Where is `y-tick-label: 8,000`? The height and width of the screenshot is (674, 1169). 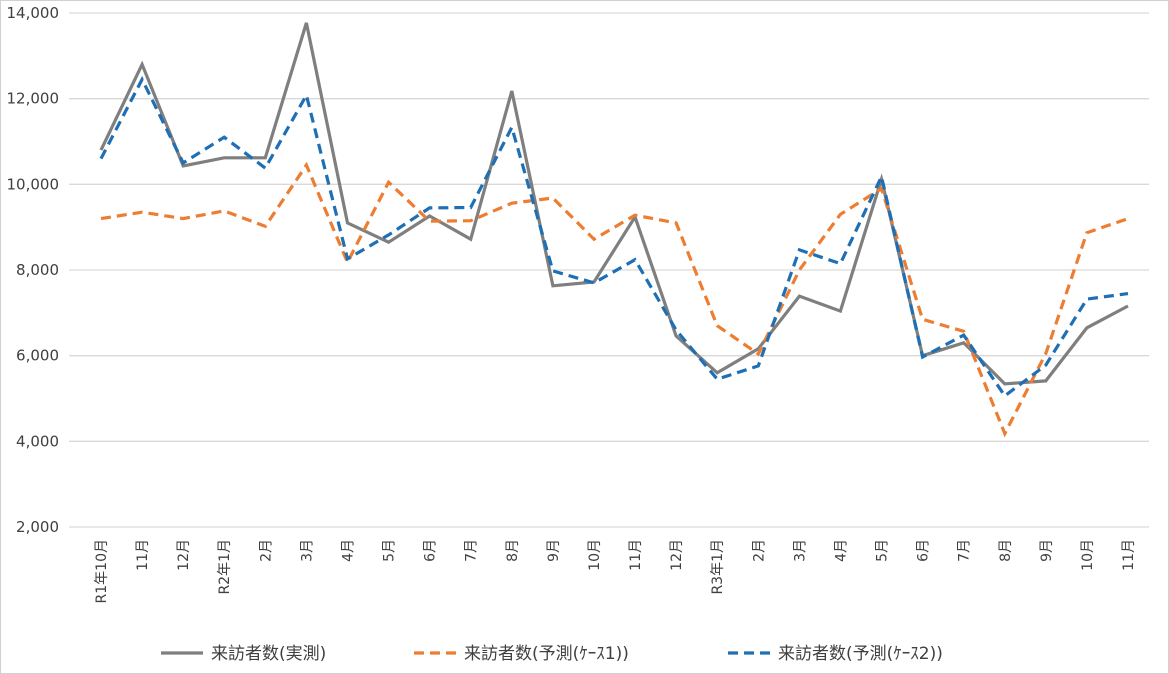
y-tick-label: 8,000 is located at coordinates (37, 270).